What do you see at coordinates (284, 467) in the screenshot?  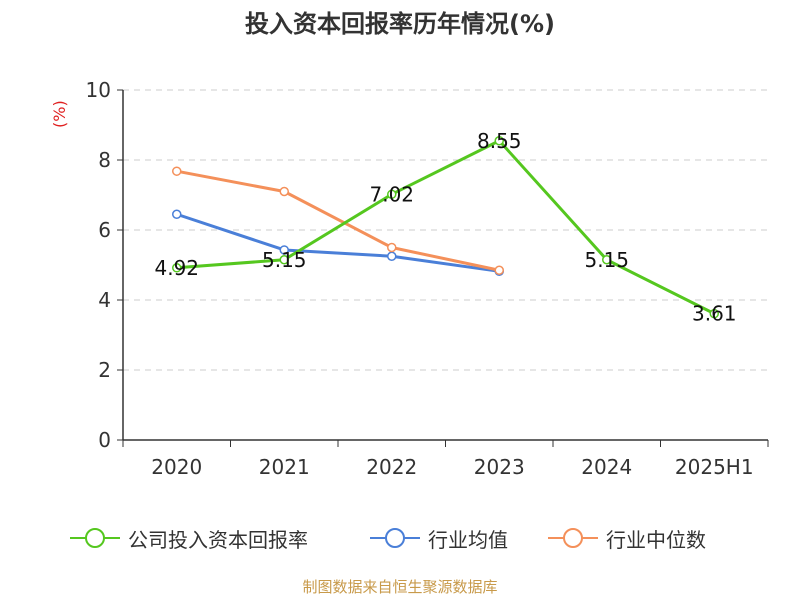 I see `x-tick-label: 2021` at bounding box center [284, 467].